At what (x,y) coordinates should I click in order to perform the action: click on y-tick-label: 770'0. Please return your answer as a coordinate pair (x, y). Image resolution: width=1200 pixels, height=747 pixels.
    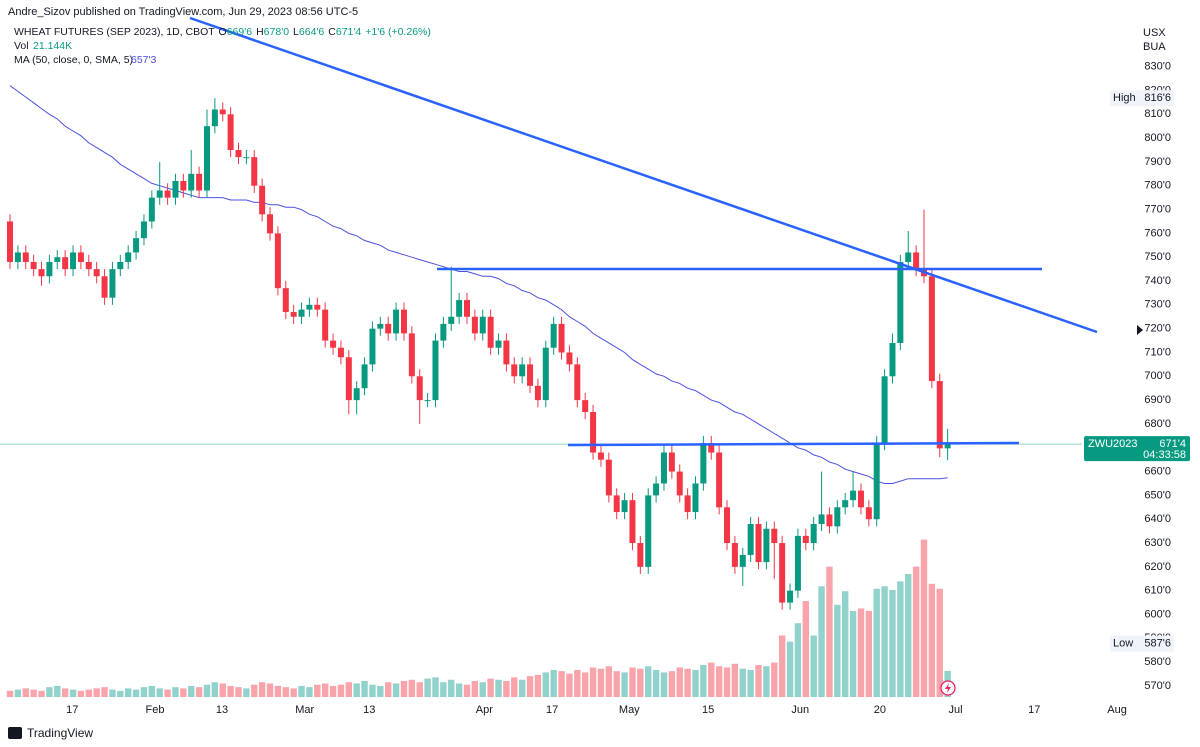
    Looking at the image, I should click on (1157, 209).